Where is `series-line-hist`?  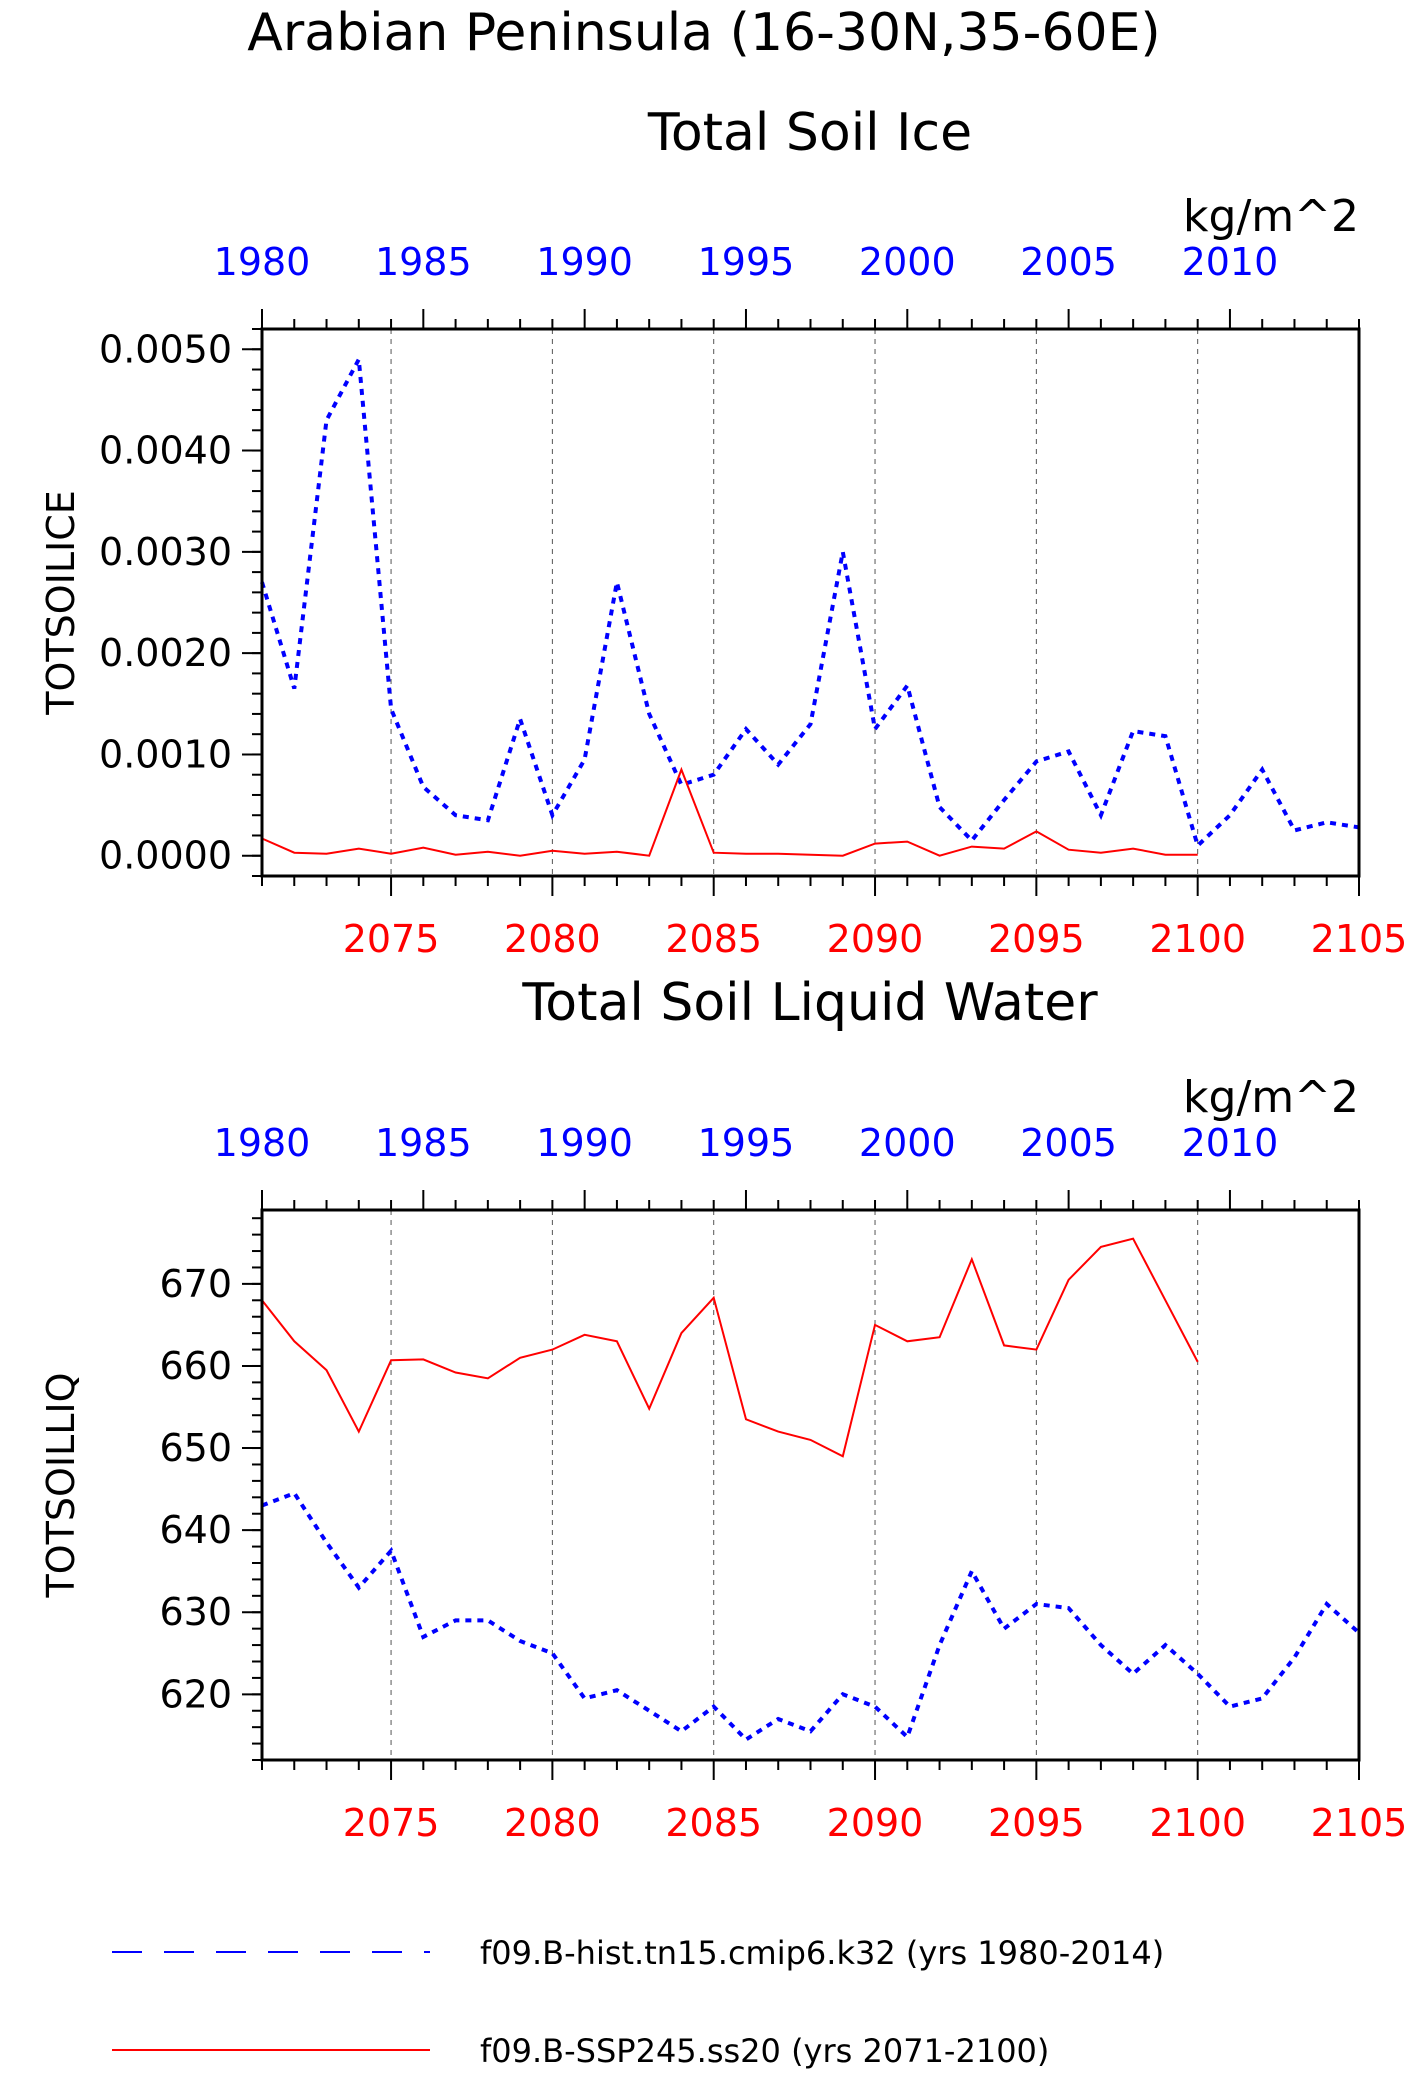 series-line-hist is located at coordinates (811, 1616).